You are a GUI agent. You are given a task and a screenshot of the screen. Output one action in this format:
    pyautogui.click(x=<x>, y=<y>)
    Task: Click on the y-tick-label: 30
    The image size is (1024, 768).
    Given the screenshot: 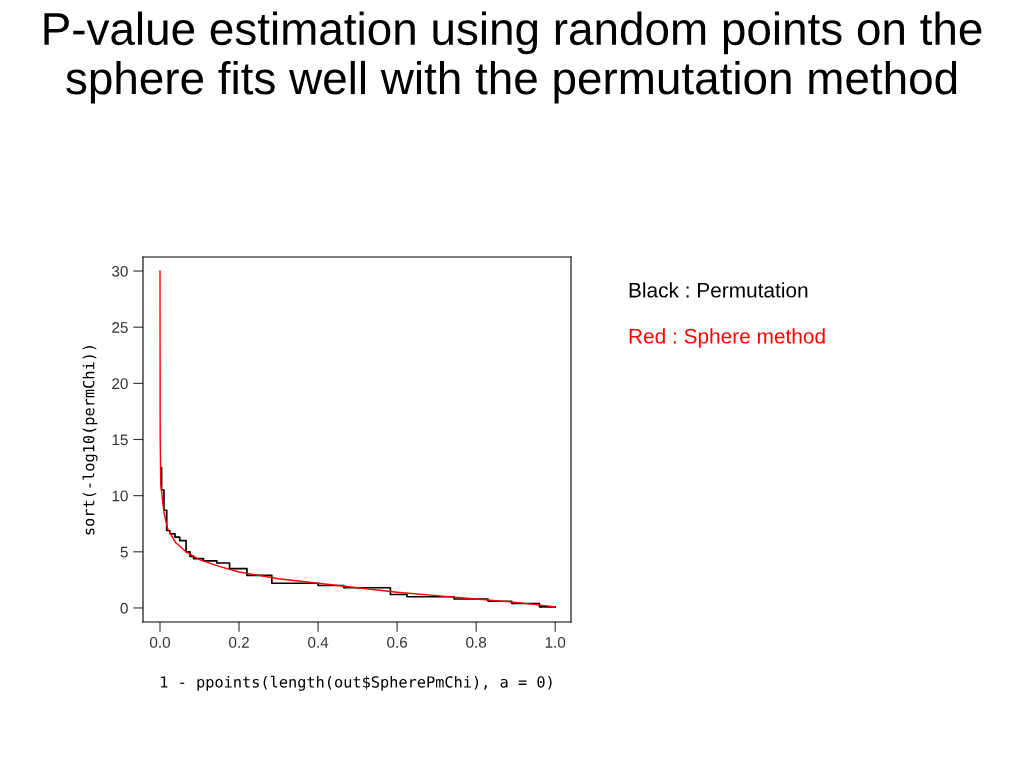 What is the action you would take?
    pyautogui.click(x=120, y=271)
    